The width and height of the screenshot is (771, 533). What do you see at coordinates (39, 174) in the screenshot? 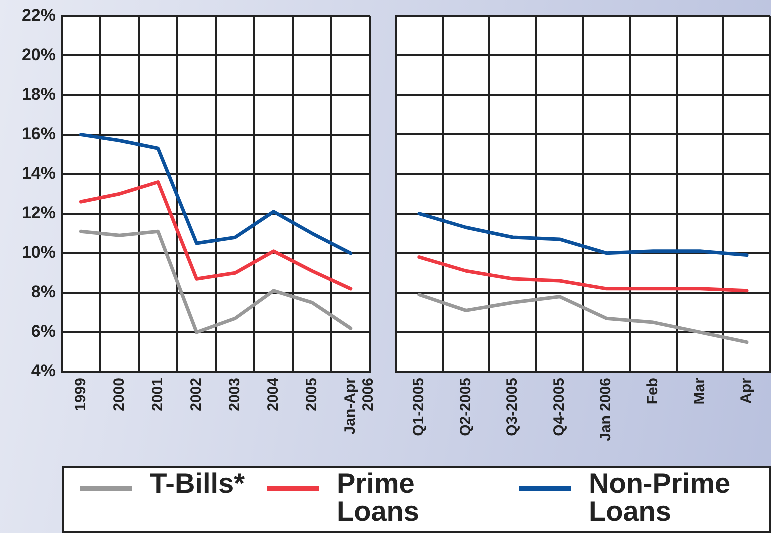
I see `y-tick-label: 14%` at bounding box center [39, 174].